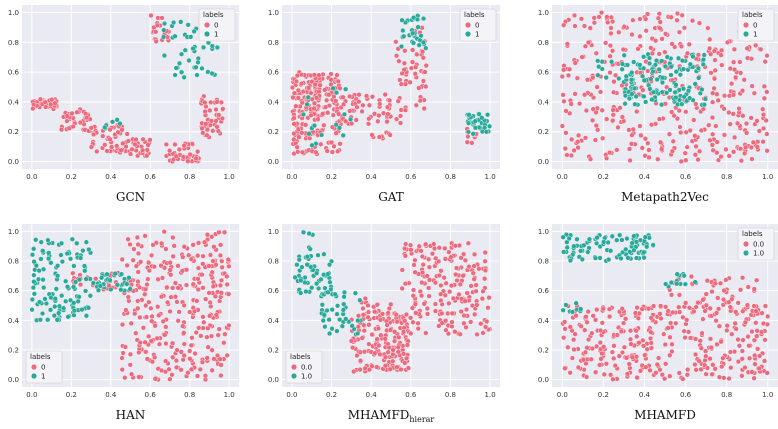 The height and width of the screenshot is (429, 778). I want to click on legend-title: labels, so click(474, 15).